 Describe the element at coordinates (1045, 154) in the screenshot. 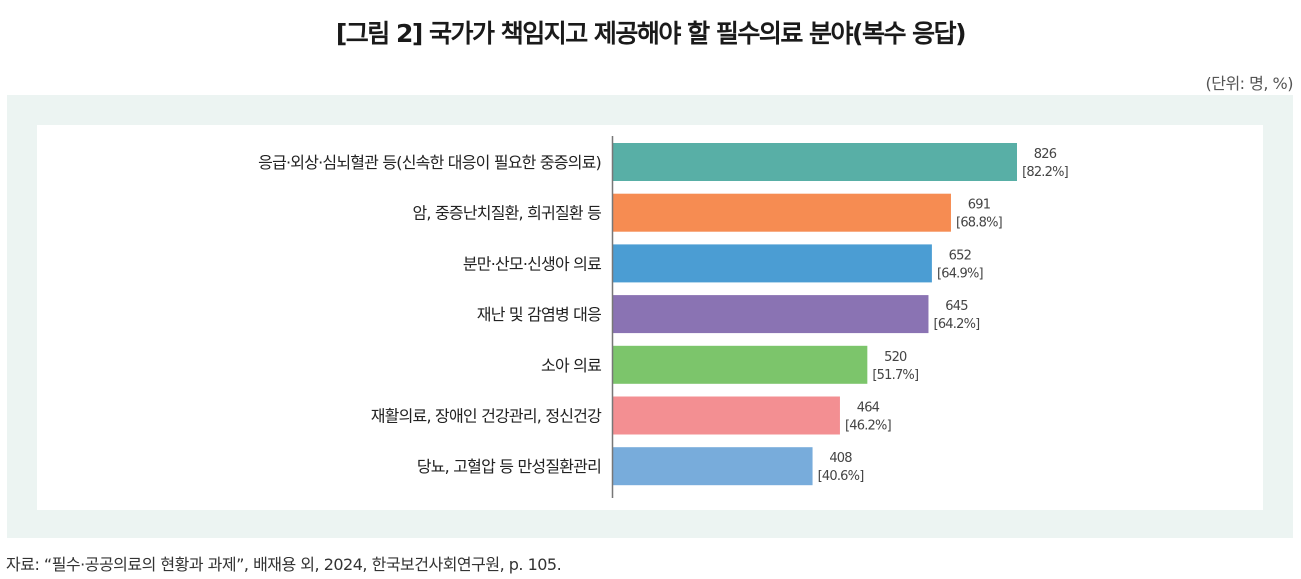

I see `value-label: 826` at that location.